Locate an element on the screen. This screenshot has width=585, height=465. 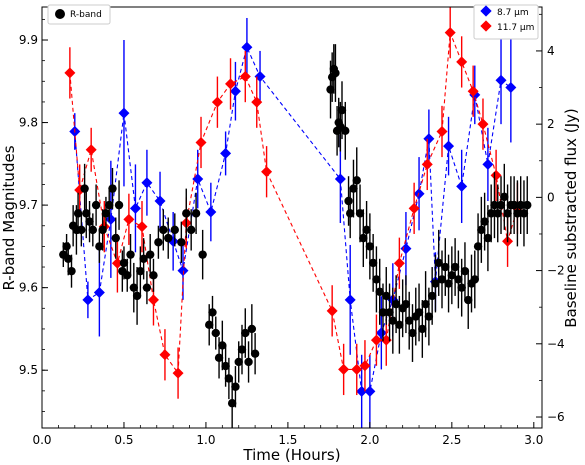
y-axis-left: 9.5 9.6 9.7 9.8 9.9 is located at coordinates (33, 215).